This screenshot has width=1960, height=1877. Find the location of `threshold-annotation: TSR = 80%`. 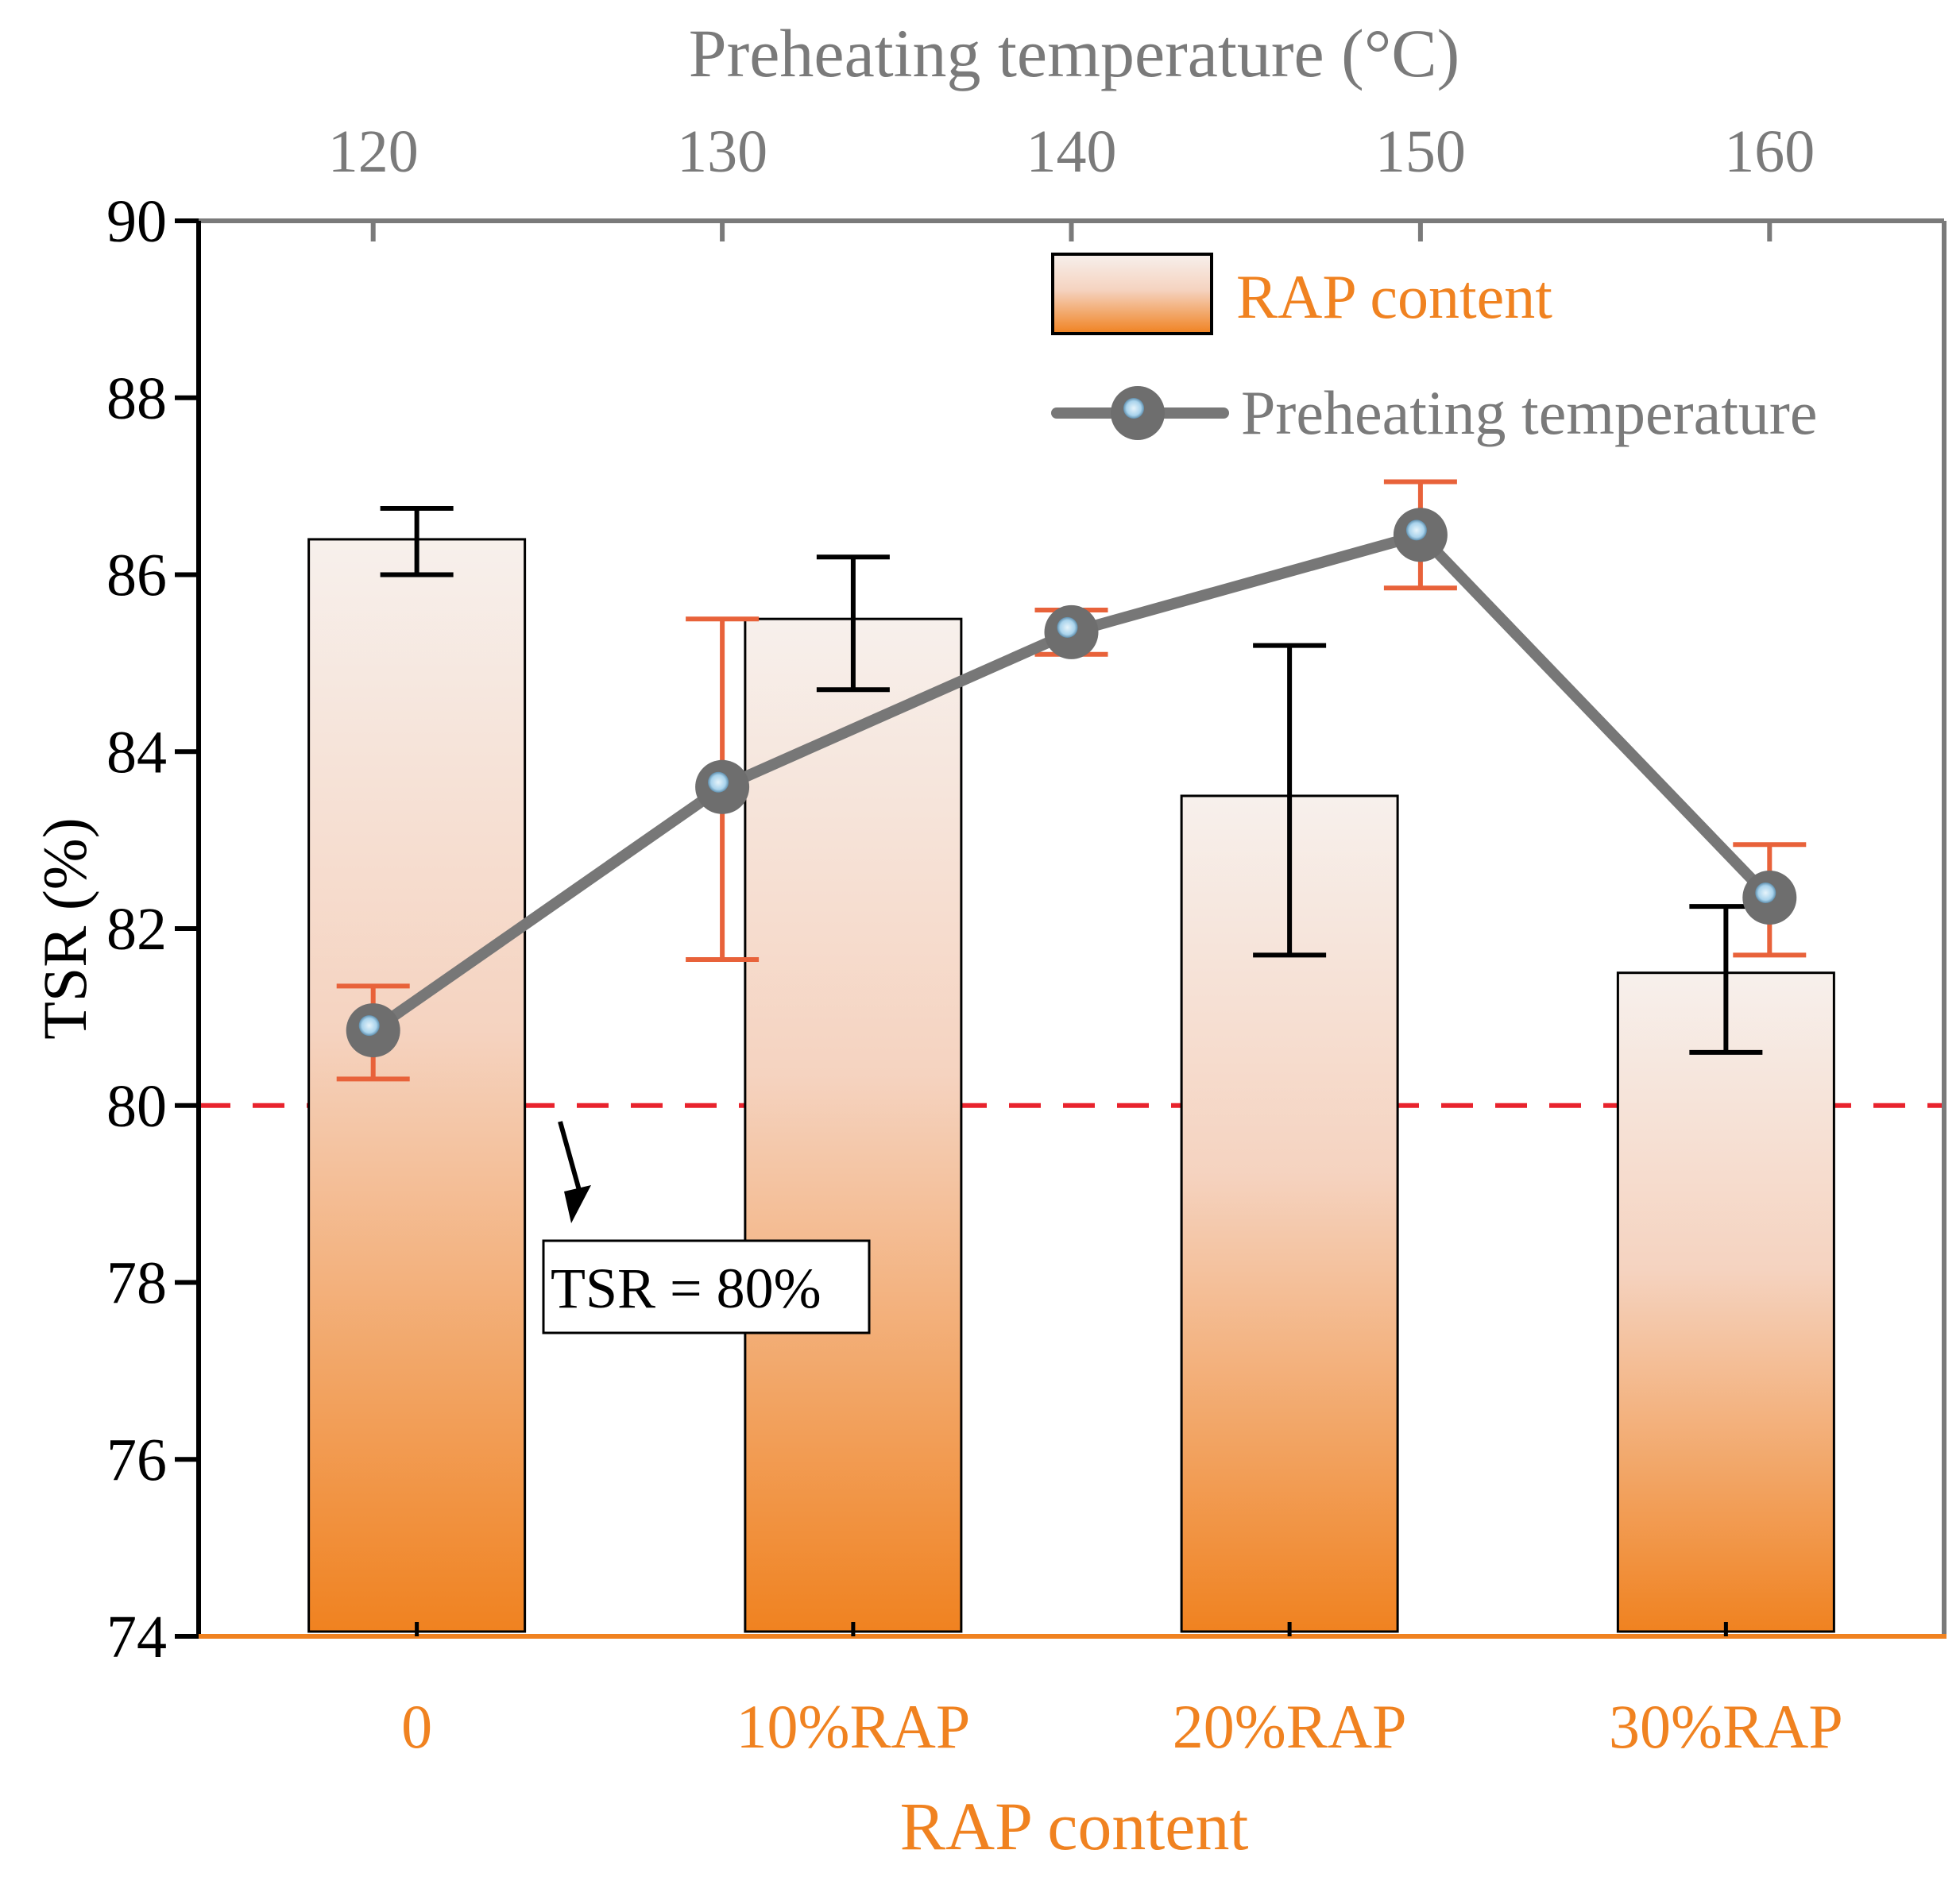

threshold-annotation: TSR = 80% is located at coordinates (706, 1227).